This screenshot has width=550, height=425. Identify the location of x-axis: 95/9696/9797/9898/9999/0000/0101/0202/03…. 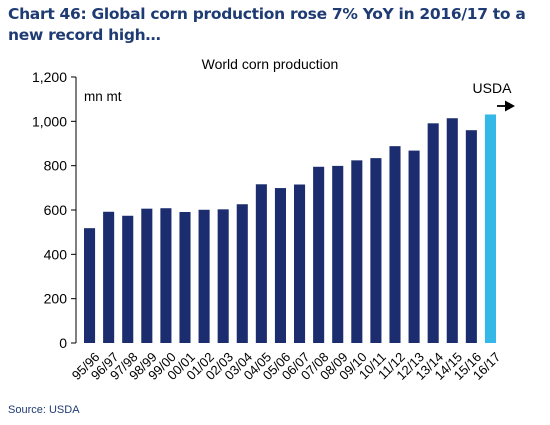
(286, 366).